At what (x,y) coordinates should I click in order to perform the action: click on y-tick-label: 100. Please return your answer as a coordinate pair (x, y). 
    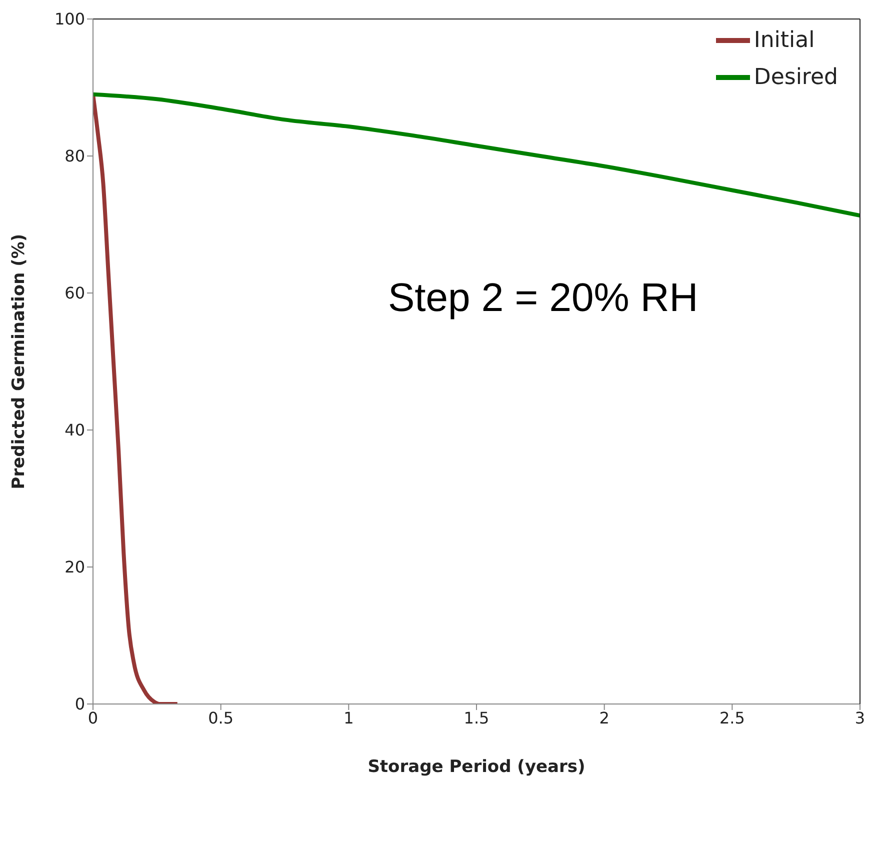
    Looking at the image, I should click on (69, 19).